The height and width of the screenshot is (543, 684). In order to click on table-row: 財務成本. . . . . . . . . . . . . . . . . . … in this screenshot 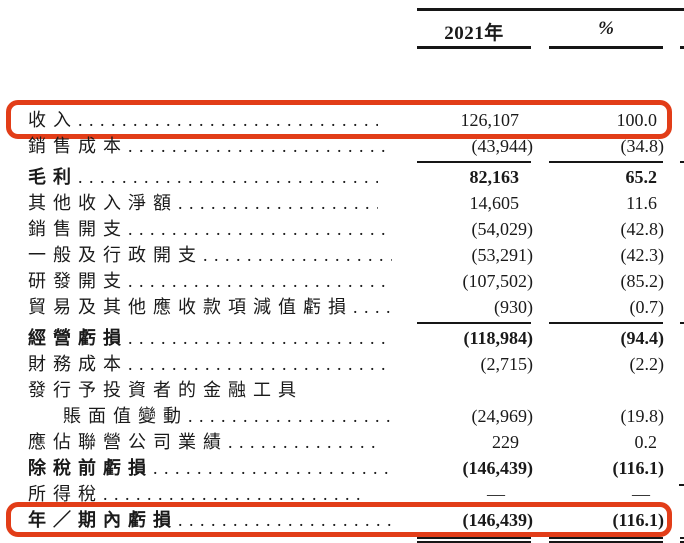, I will do `click(342, 364)`.